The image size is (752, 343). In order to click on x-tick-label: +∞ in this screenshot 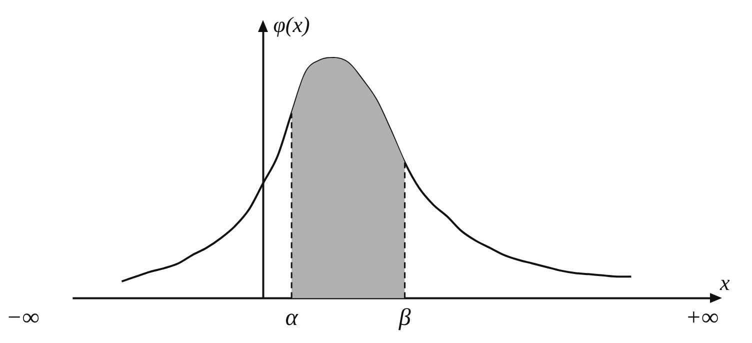, I will do `click(702, 317)`.